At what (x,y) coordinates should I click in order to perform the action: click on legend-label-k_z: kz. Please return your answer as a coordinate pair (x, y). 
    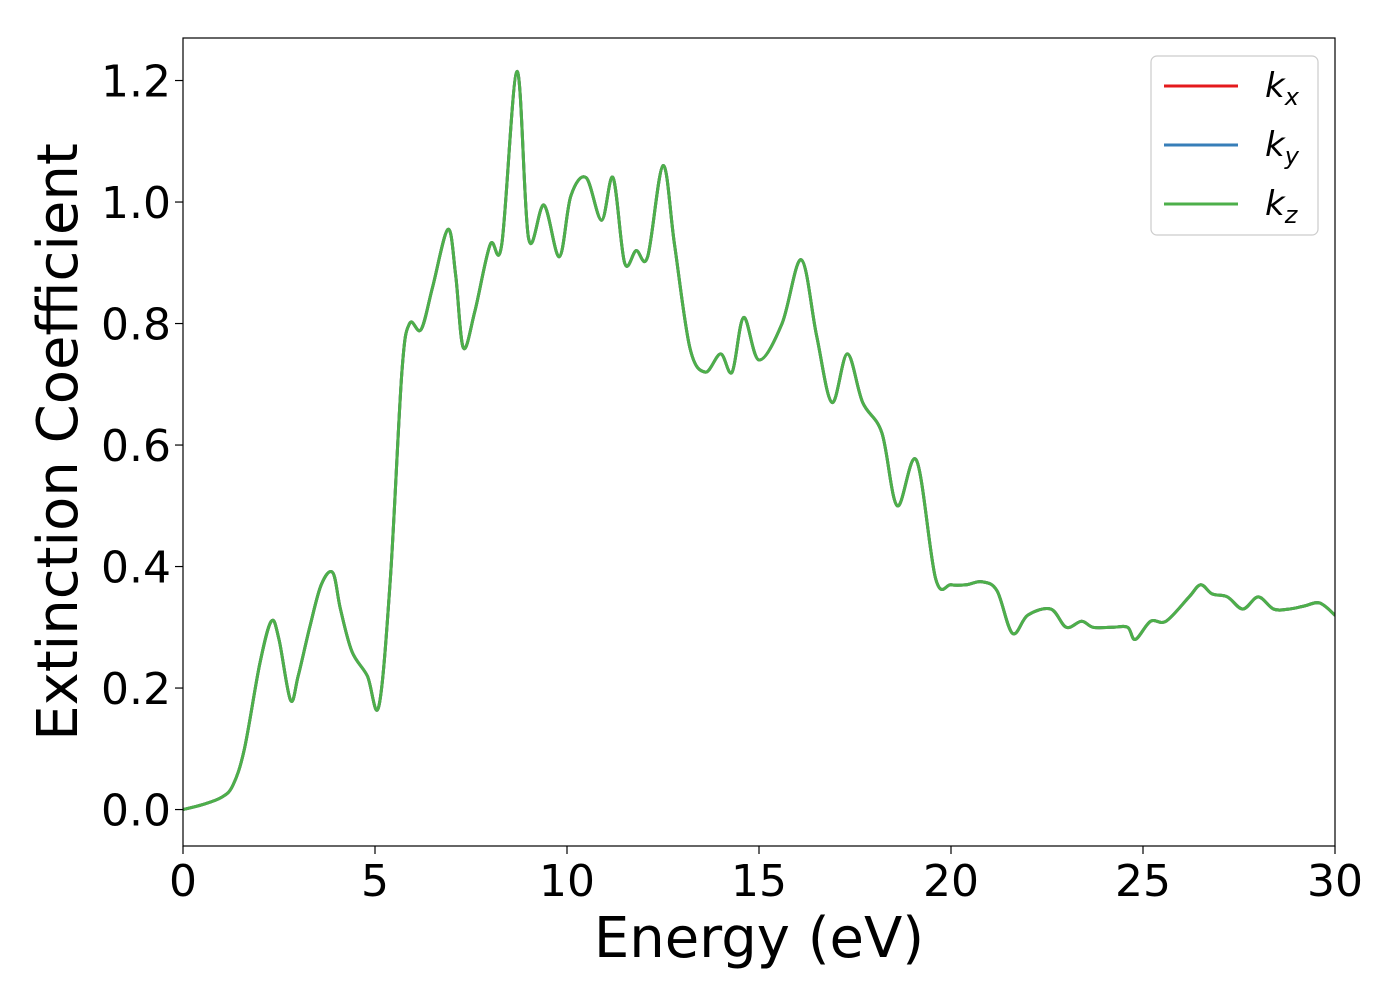
    Looking at the image, I should click on (1282, 206).